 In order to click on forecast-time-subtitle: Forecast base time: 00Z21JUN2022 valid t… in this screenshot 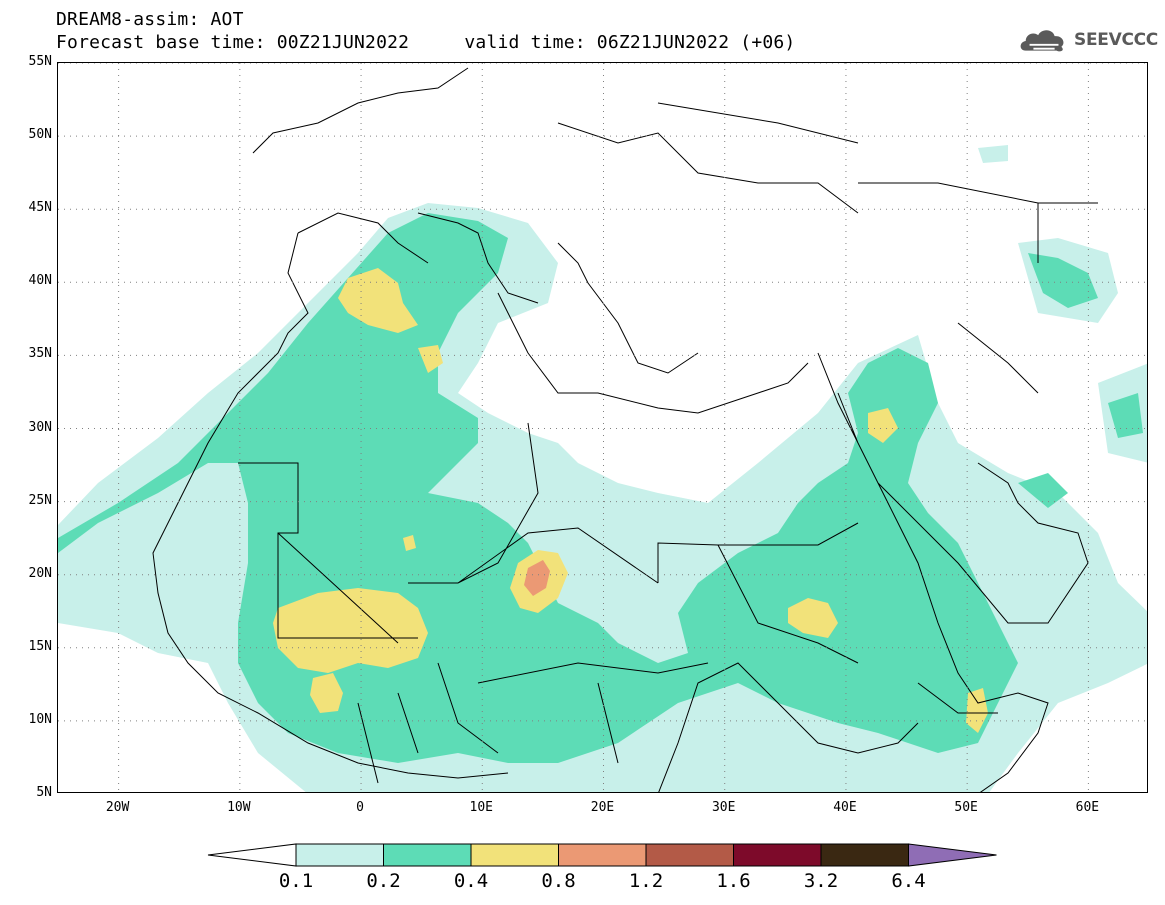, I will do `click(426, 42)`.